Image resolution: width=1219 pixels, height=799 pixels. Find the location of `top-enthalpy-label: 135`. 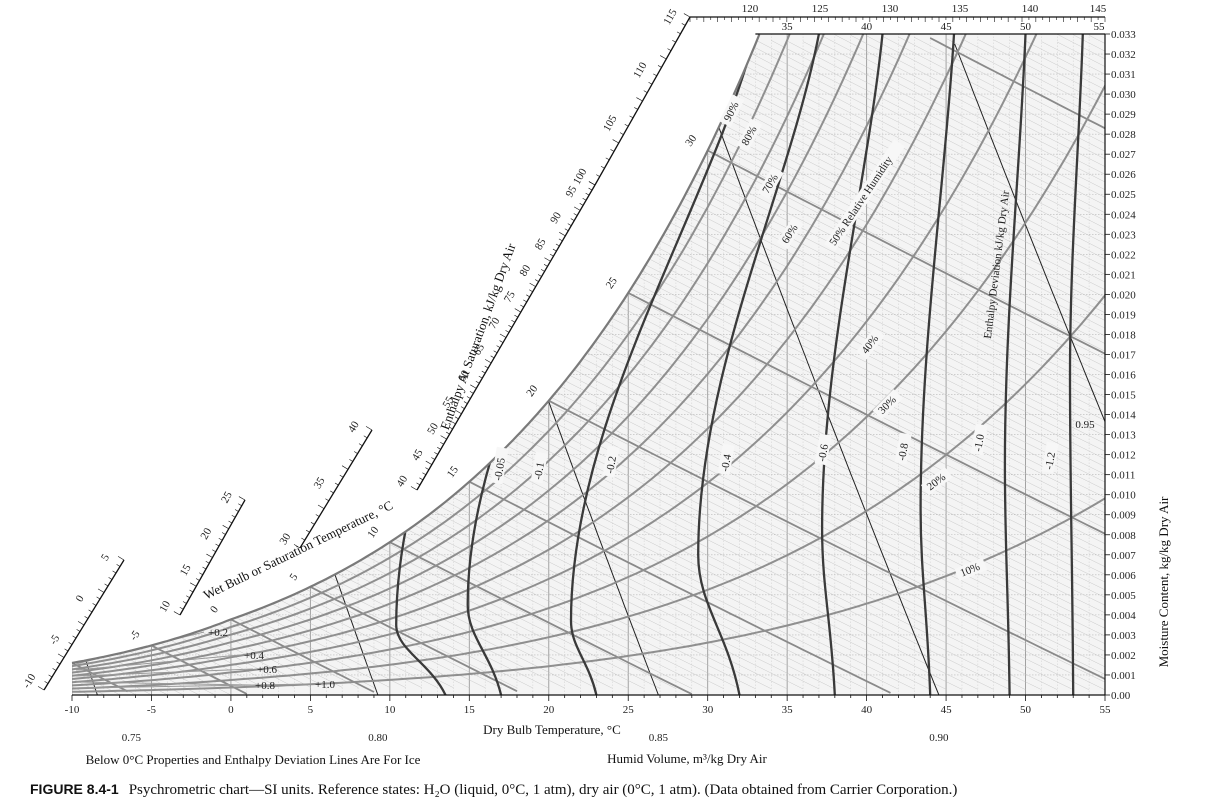

top-enthalpy-label: 135 is located at coordinates (960, 9).